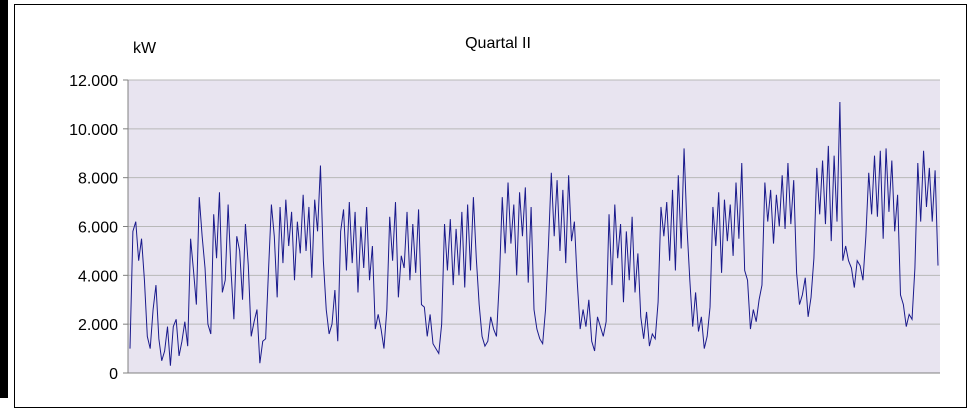 This screenshot has height=408, width=973. I want to click on y-tick-label: 4.000, so click(98, 276).